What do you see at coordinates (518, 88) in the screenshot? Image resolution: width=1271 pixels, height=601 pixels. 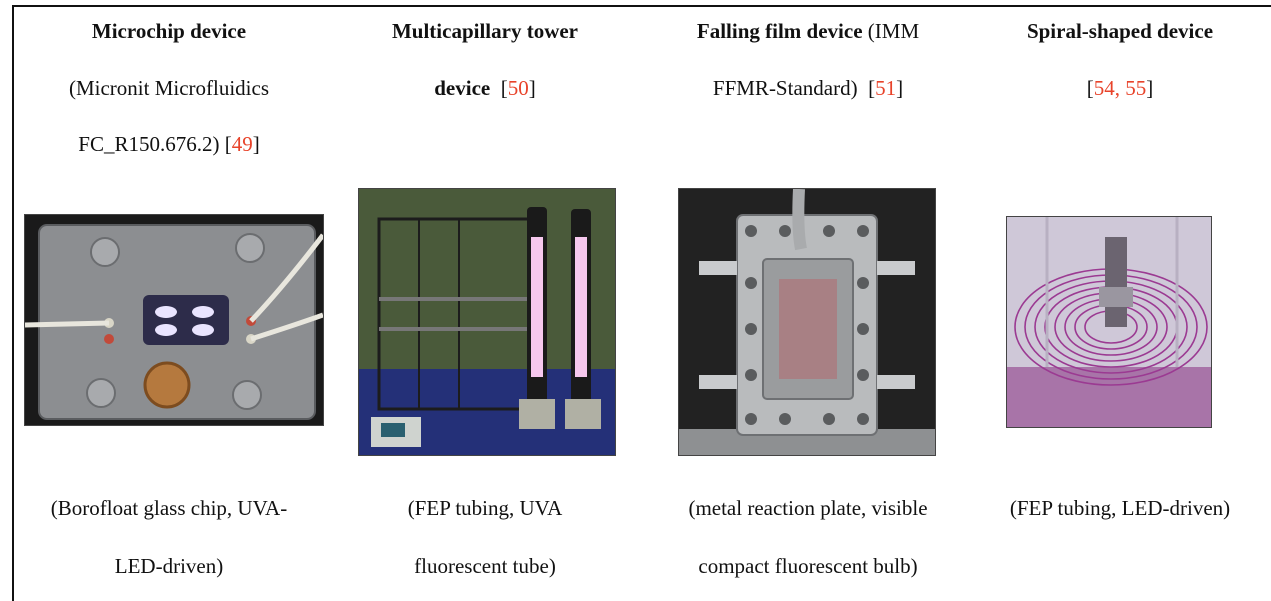 I see `reference-link: 50` at bounding box center [518, 88].